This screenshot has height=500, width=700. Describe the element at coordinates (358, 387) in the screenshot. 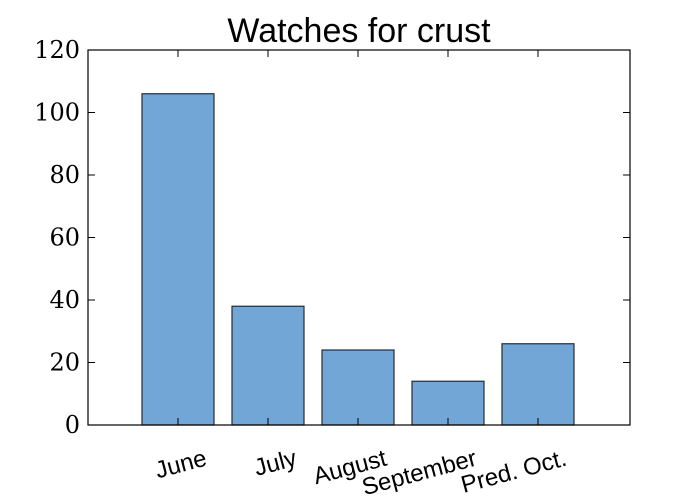

I see `bar-august` at that location.